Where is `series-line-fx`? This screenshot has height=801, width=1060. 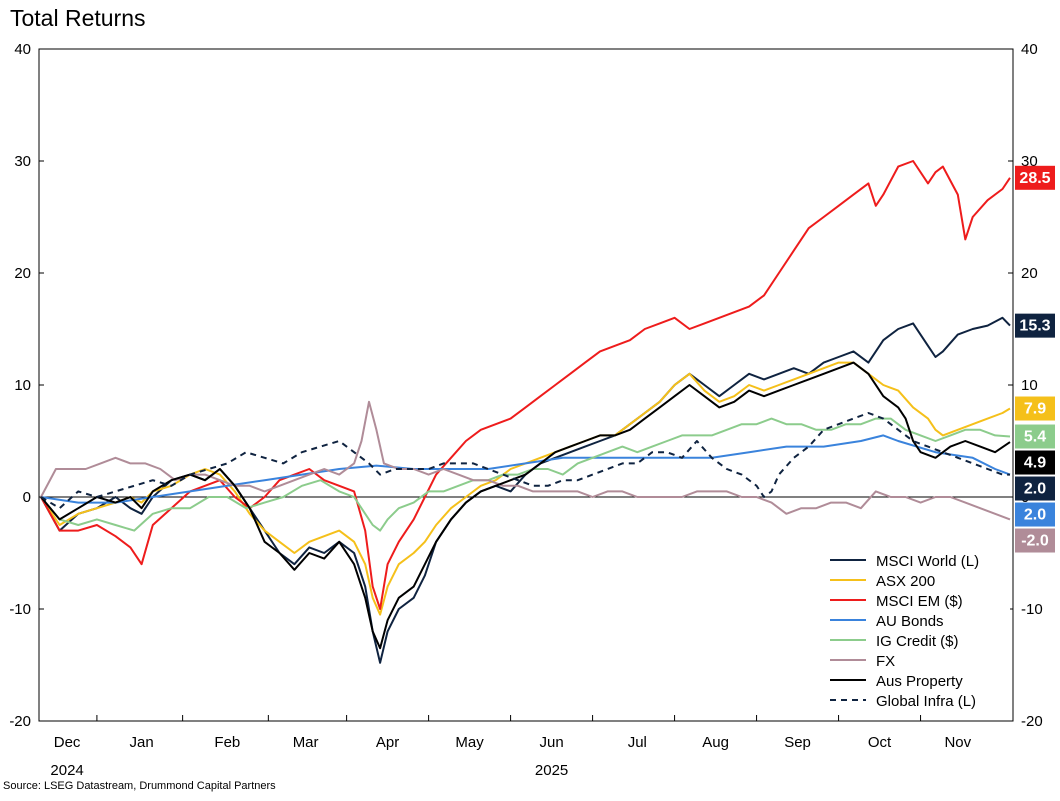 series-line-fx is located at coordinates (525, 460).